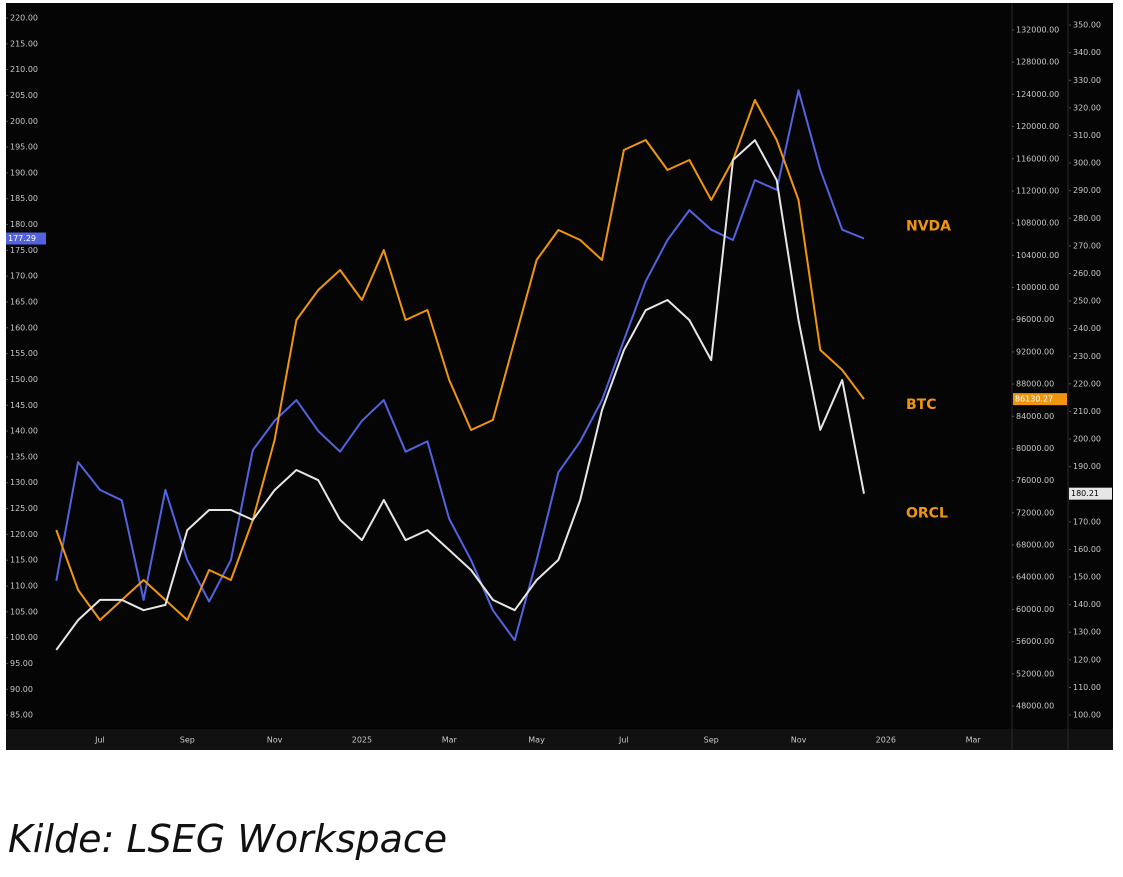  Describe the element at coordinates (21, 715) in the screenshot. I see `y-tick-label: 85.00` at that location.